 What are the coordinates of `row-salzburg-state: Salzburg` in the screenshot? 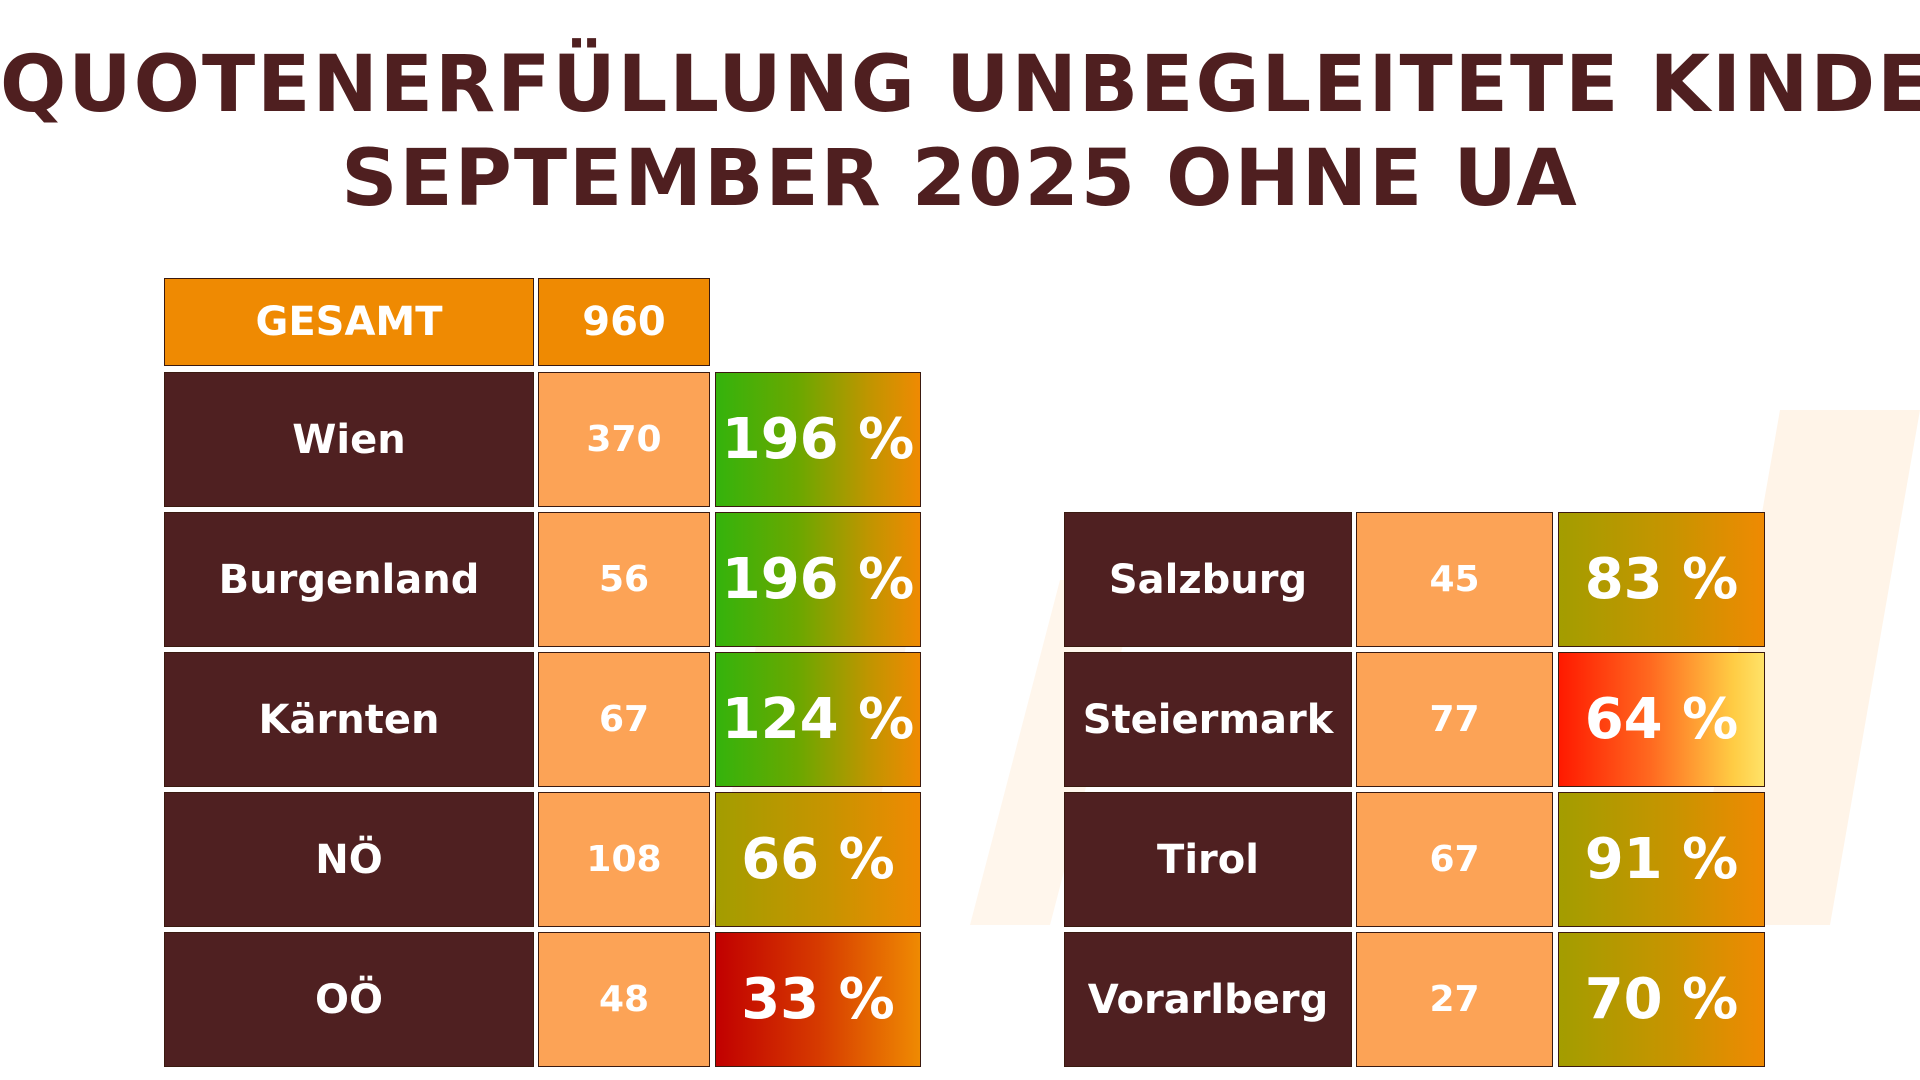 It's located at (1208, 579).